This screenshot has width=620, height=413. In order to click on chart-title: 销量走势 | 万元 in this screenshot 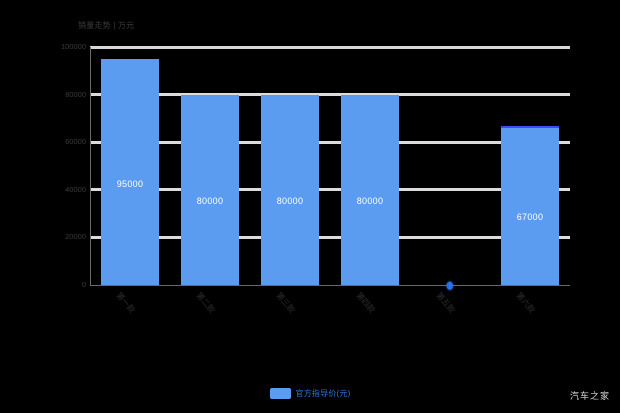, I will do `click(106, 25)`.